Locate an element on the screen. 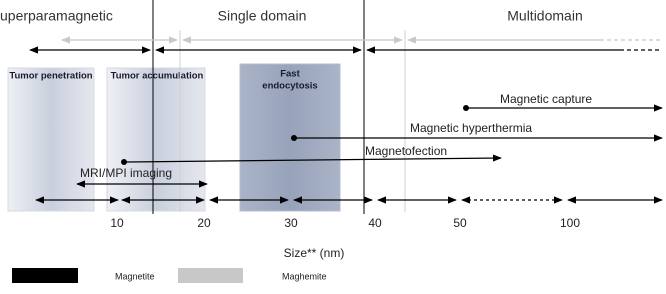  axis-tick-label: 10 is located at coordinates (117, 223).